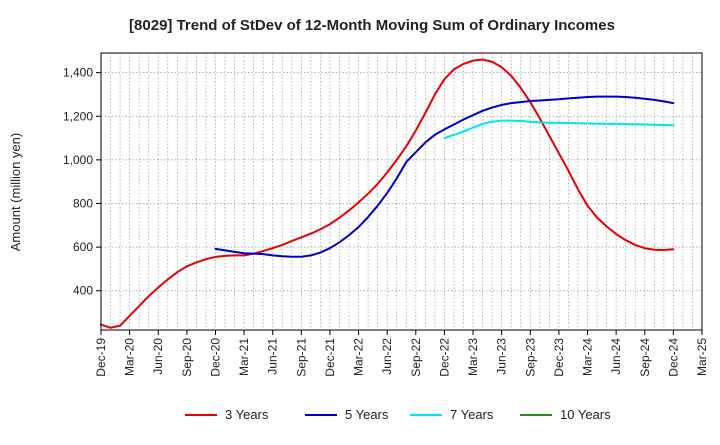 The width and height of the screenshot is (720, 445). What do you see at coordinates (187, 357) in the screenshot?
I see `x-tick-label: Sep-20` at bounding box center [187, 357].